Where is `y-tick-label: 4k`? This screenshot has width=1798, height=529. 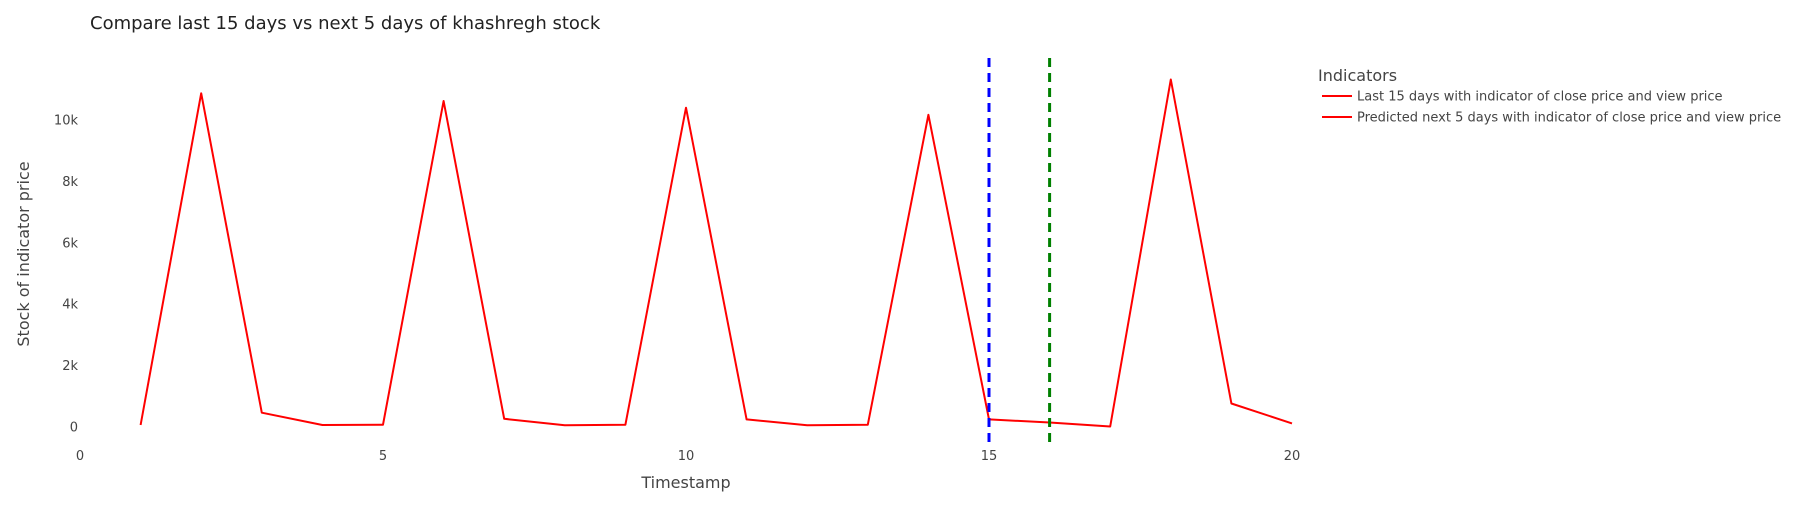 y-tick-label: 4k is located at coordinates (70, 305).